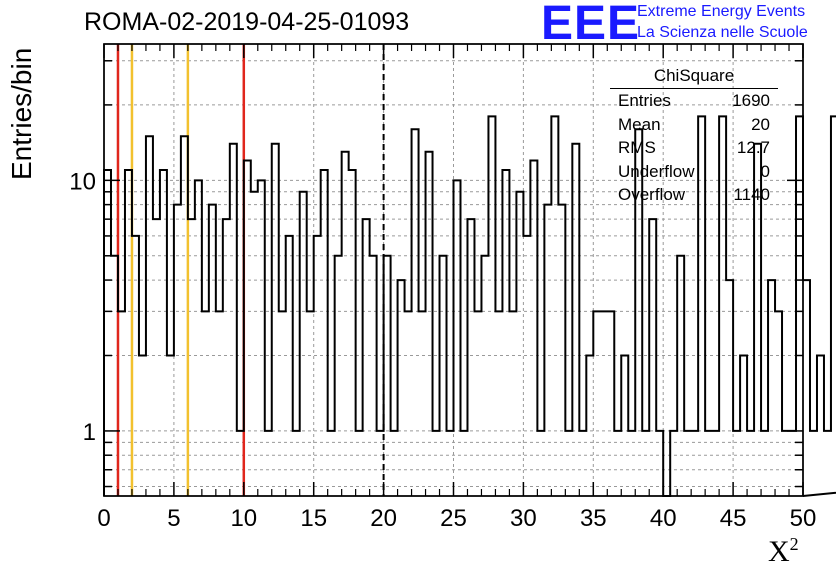  I want to click on stats-value: 1140, so click(751, 194).